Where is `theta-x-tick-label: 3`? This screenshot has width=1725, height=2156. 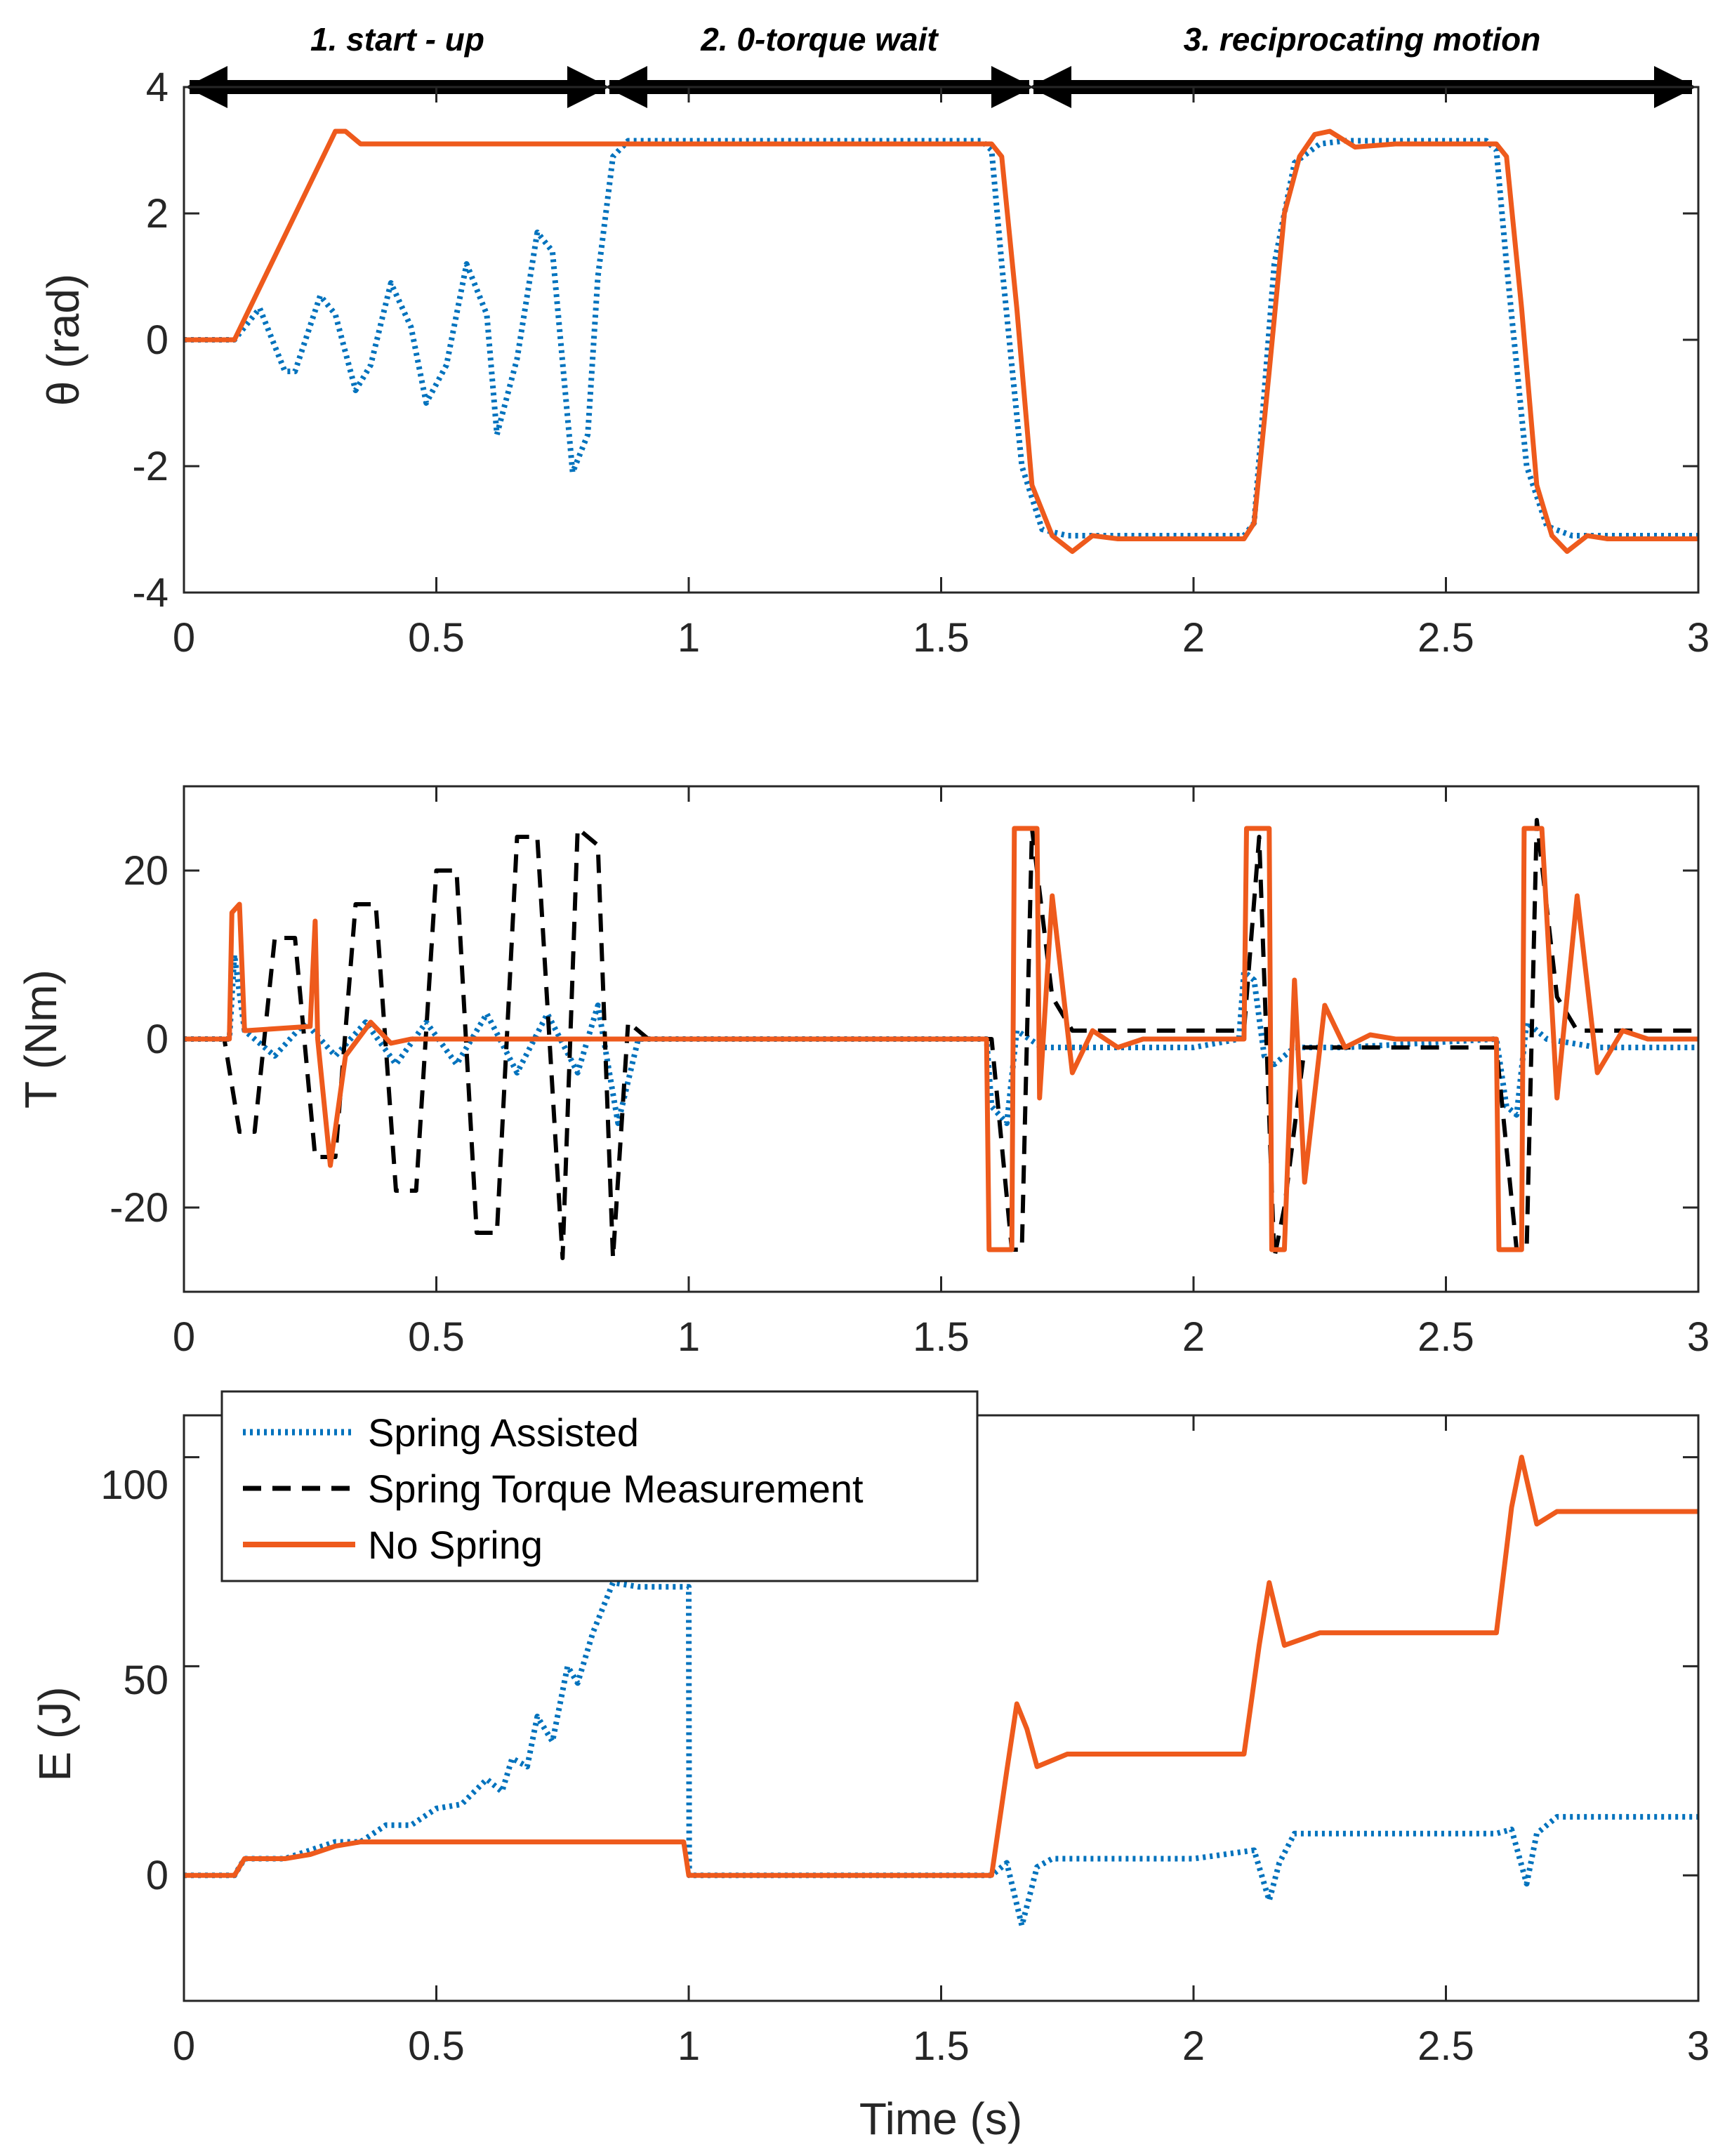
theta-x-tick-label: 3 is located at coordinates (1698, 638).